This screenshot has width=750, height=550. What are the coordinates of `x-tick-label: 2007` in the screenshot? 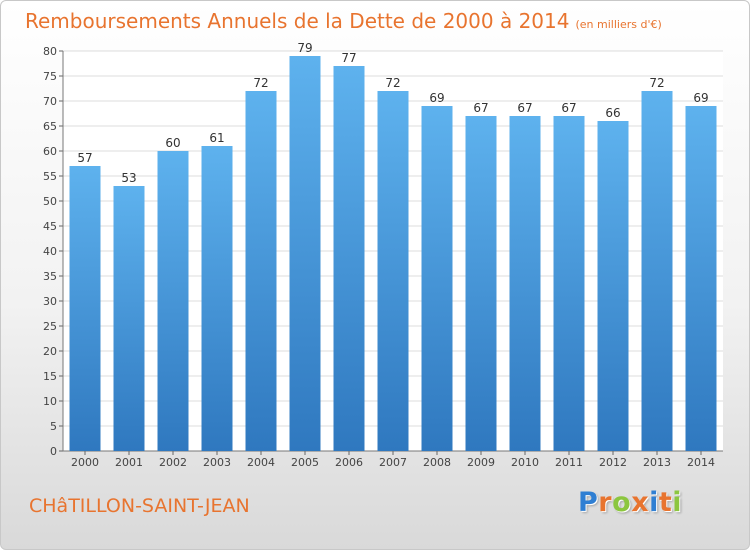 It's located at (393, 462).